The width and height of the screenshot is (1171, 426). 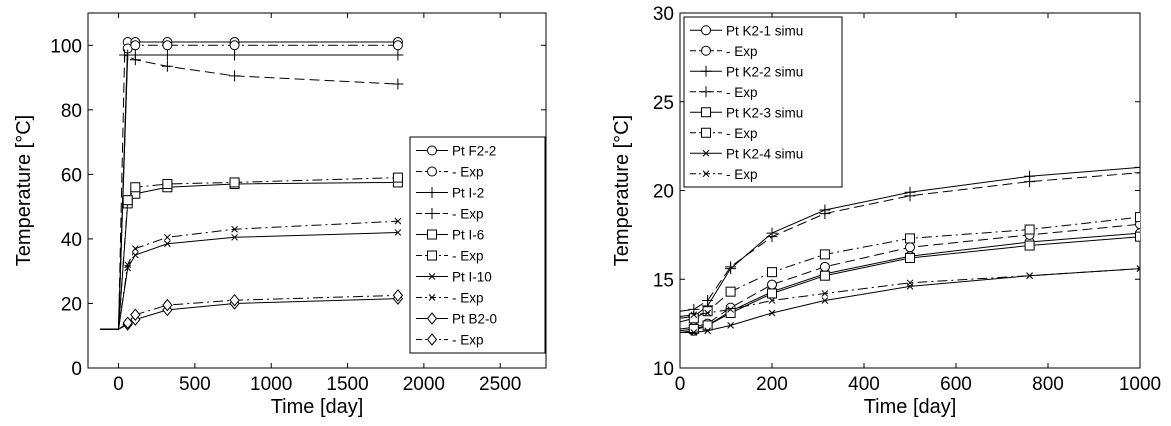 What do you see at coordinates (956, 384) in the screenshot?
I see `x-tick-label: 600` at bounding box center [956, 384].